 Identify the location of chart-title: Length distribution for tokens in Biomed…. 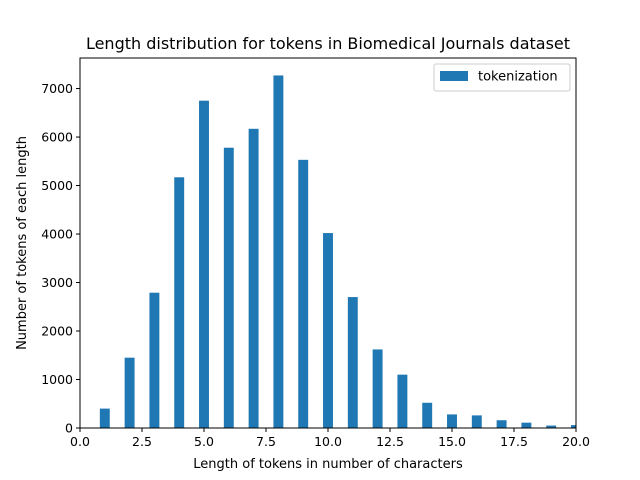
(328, 43).